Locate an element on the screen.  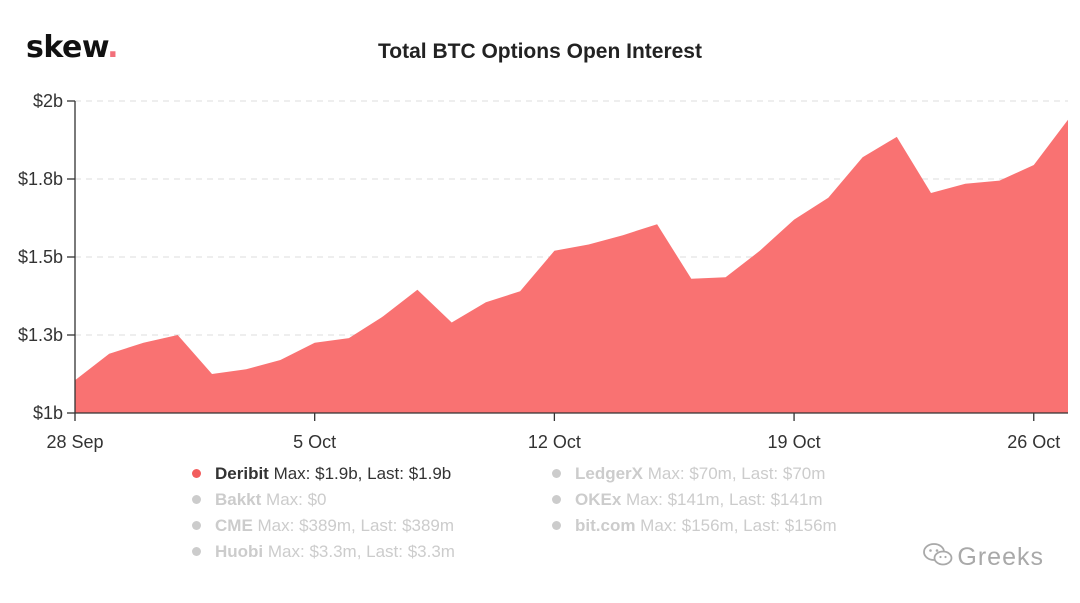
legend-info: Max: $141m, Last: $141m is located at coordinates (722, 499).